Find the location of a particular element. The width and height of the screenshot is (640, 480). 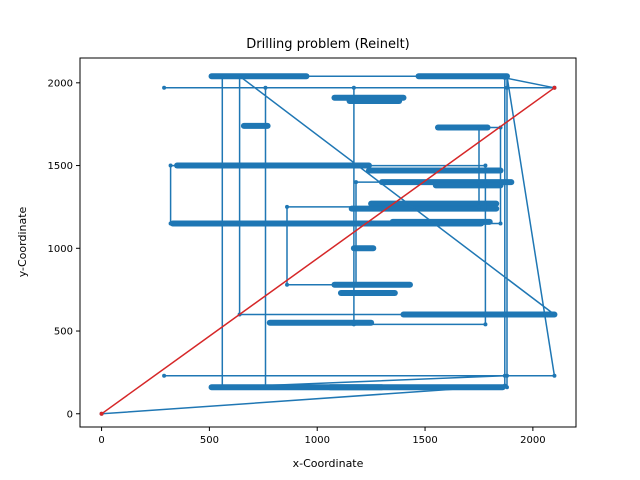

x-tick-label-2000: 2000 is located at coordinates (532, 440).